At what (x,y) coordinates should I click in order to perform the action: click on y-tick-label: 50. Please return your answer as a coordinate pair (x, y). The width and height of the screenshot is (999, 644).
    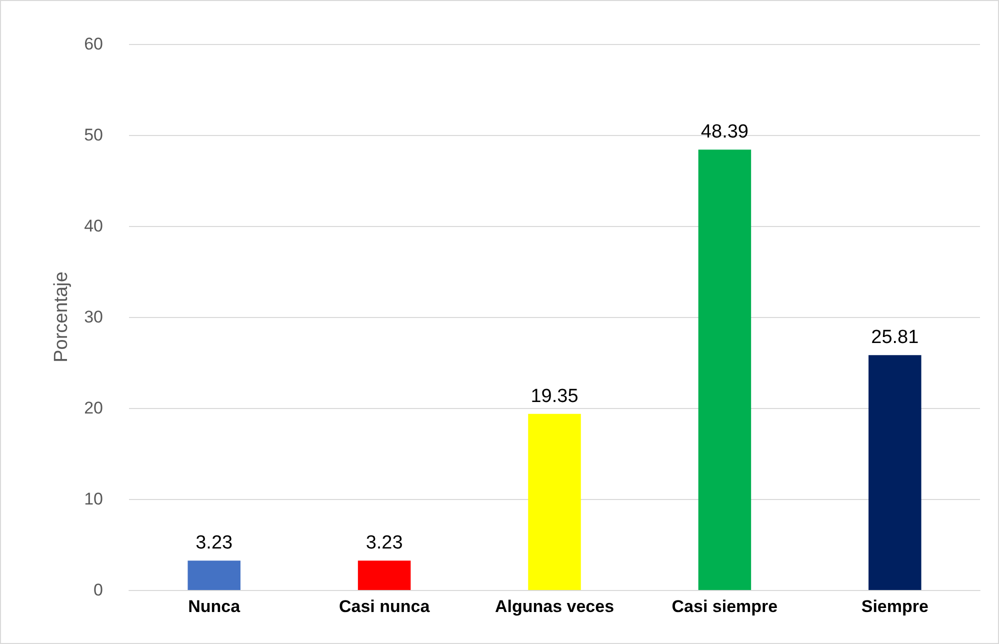
    Looking at the image, I should click on (93, 135).